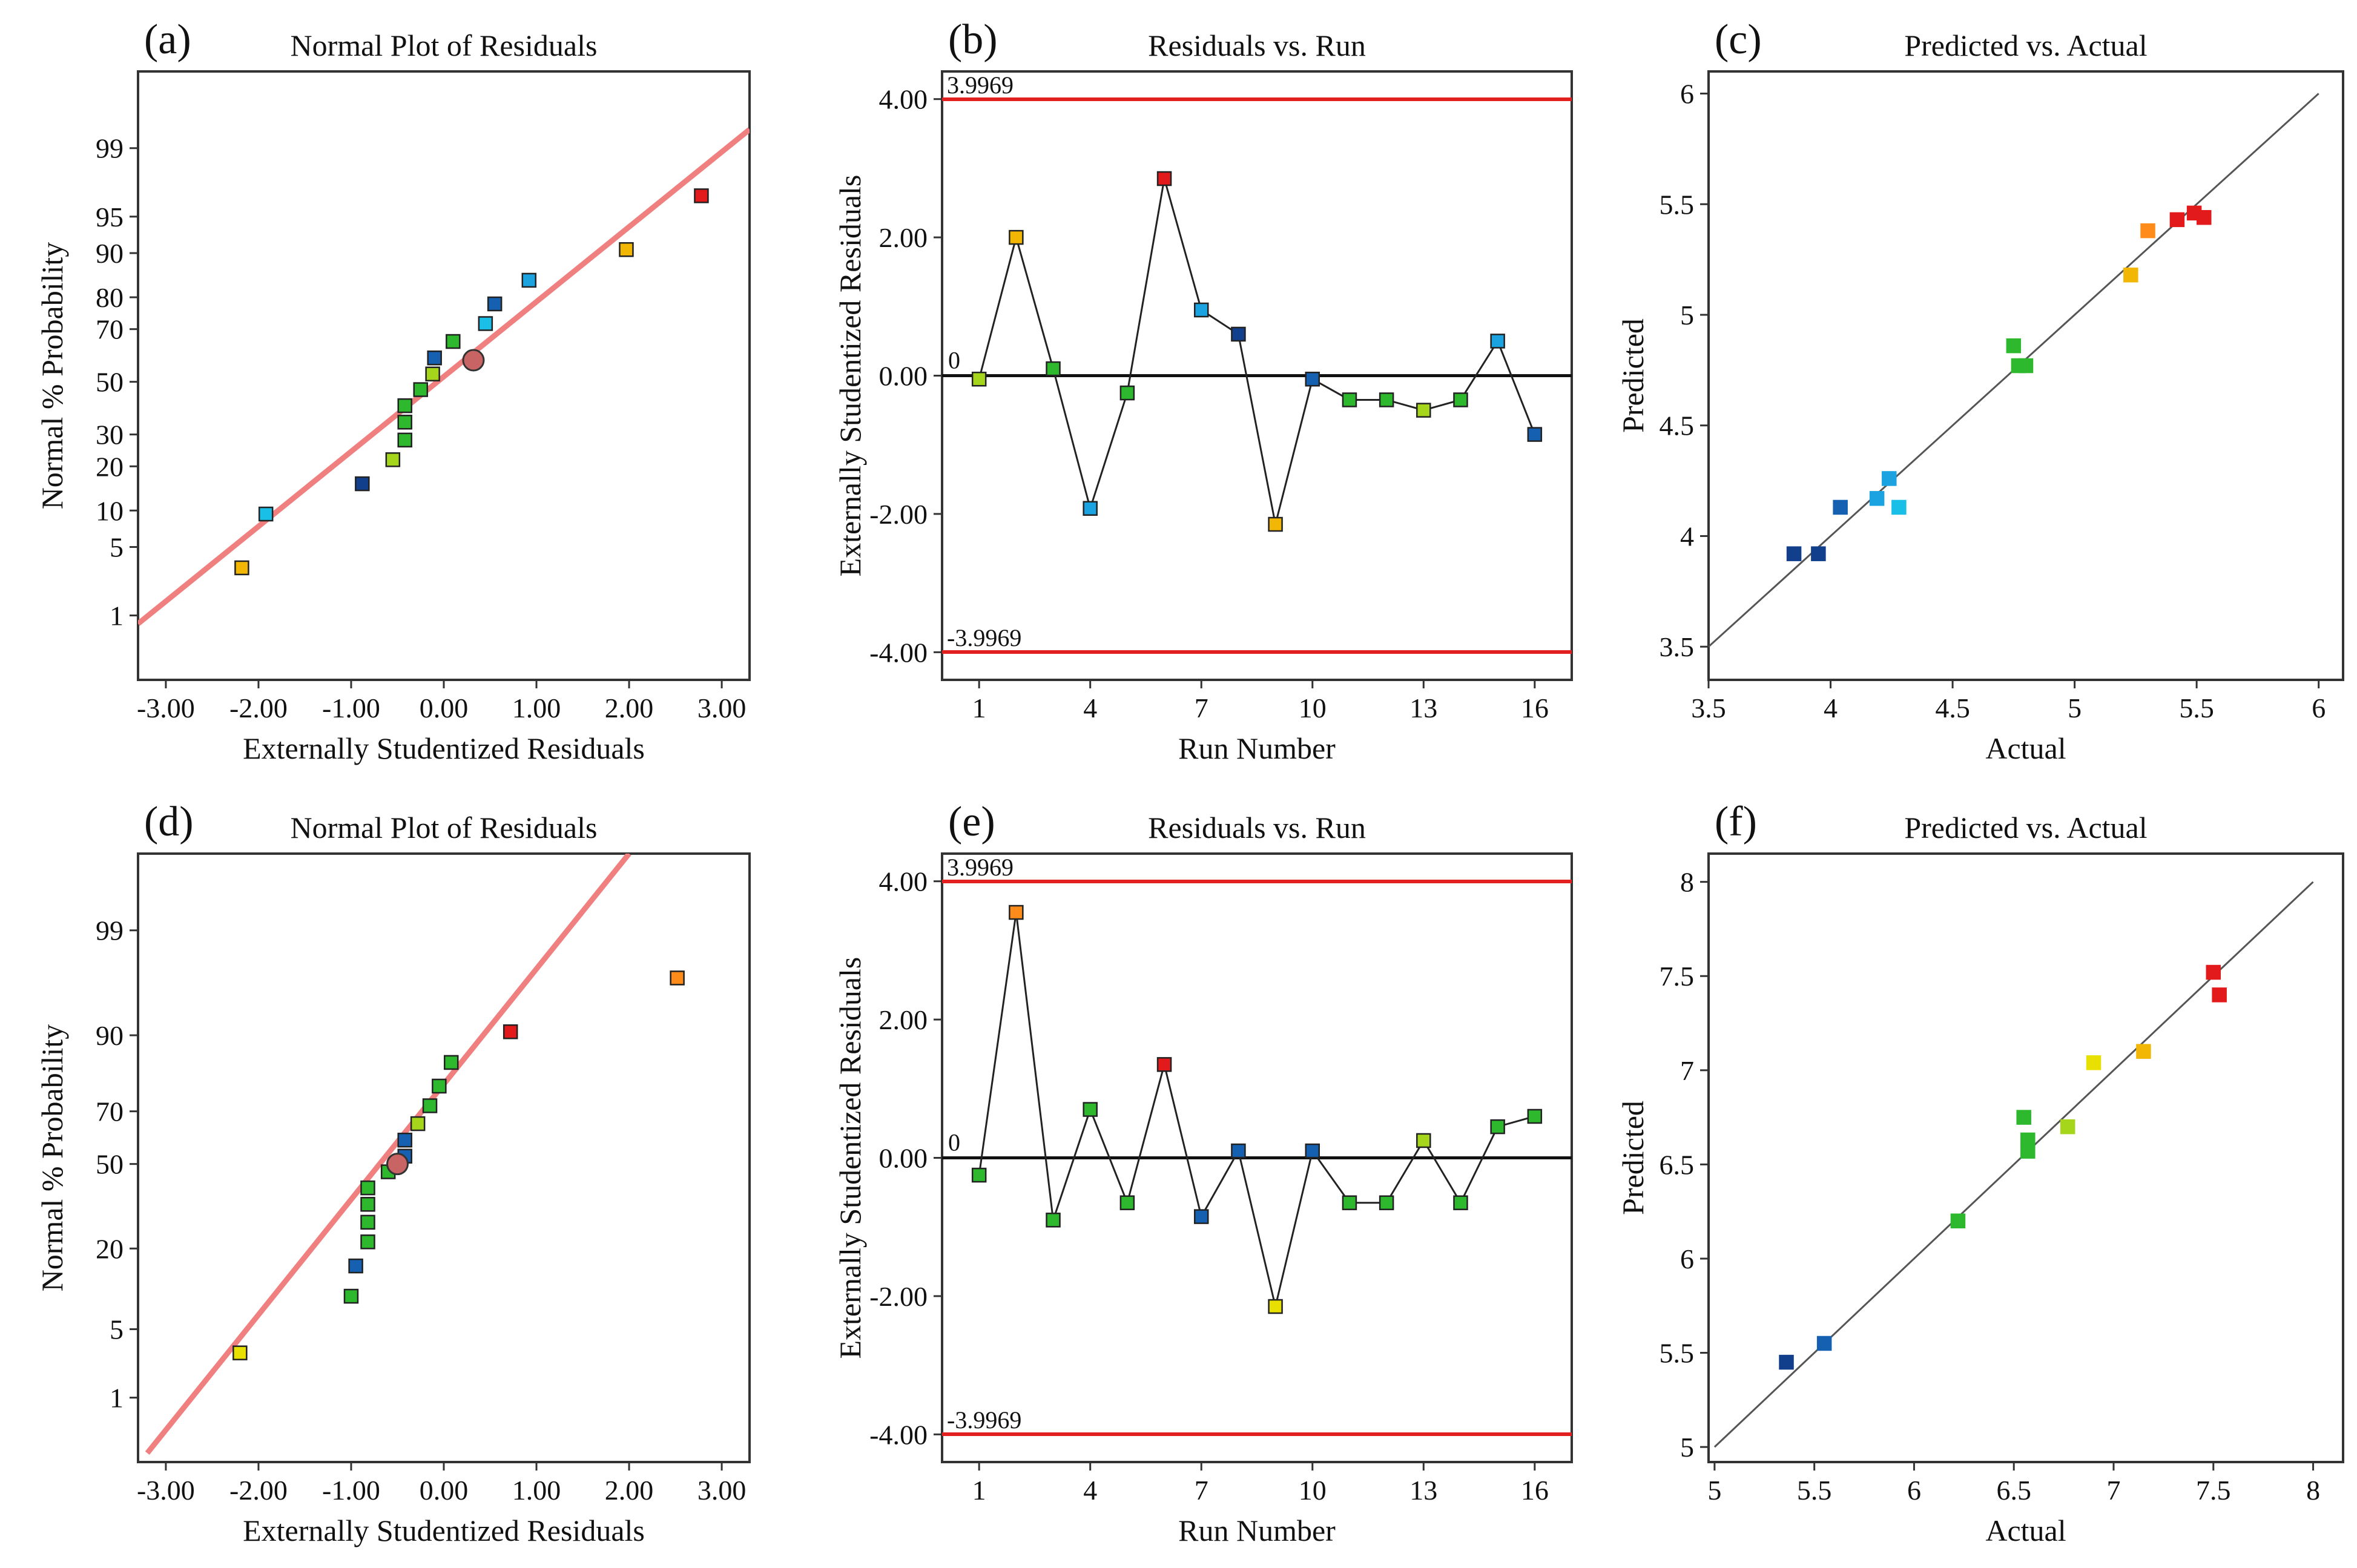  Describe the element at coordinates (258, 1490) in the screenshot. I see `x-tick-label: -2.00` at that location.